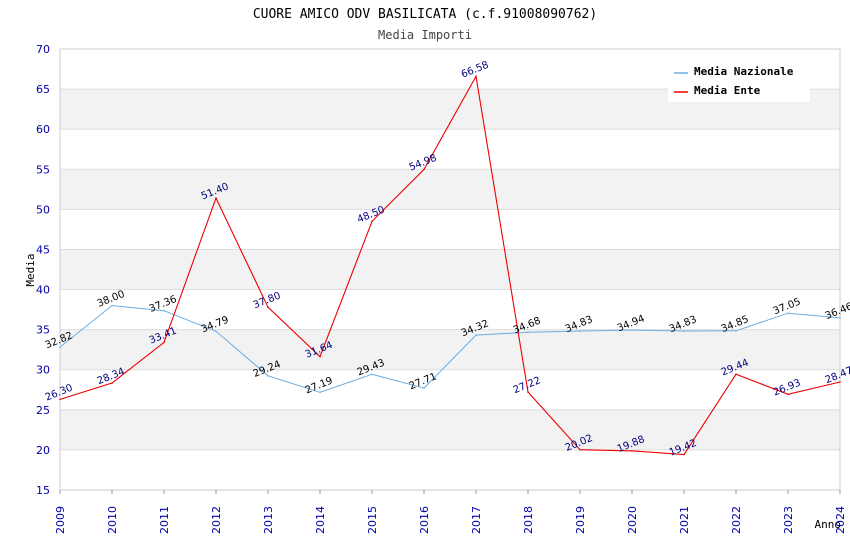 This screenshot has height=550, width=850. I want to click on x-tick-label: 2009, so click(60, 520).